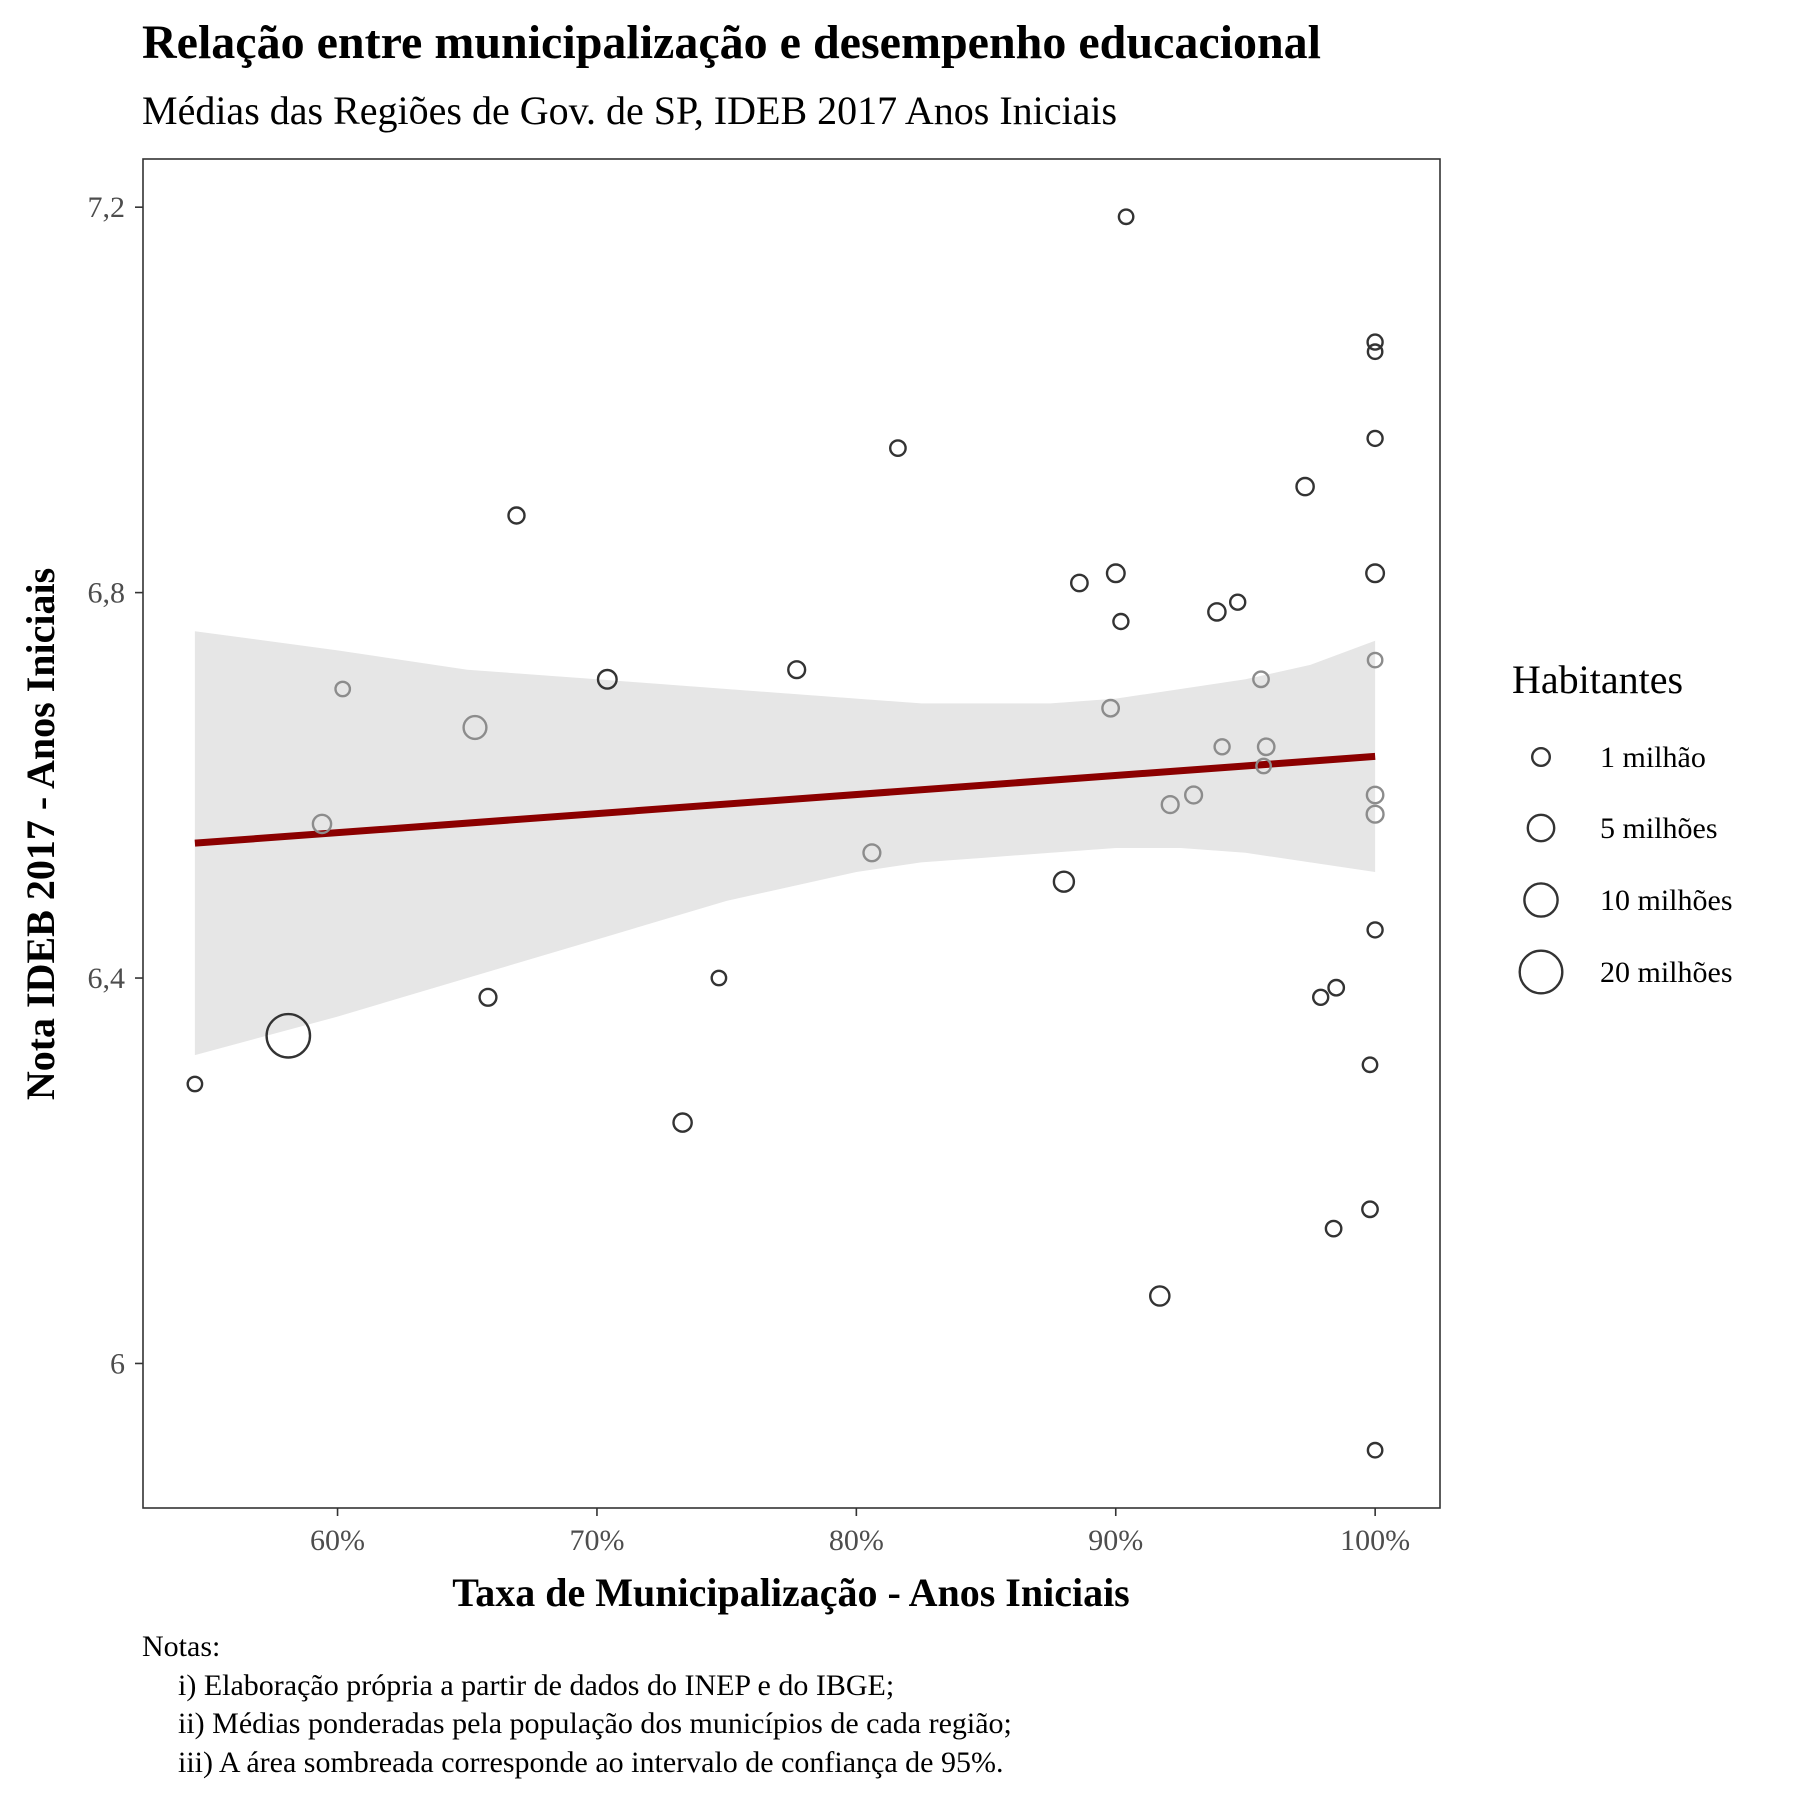 The height and width of the screenshot is (1800, 1800). What do you see at coordinates (1115, 1540) in the screenshot?
I see `x-tick-label: 90%` at bounding box center [1115, 1540].